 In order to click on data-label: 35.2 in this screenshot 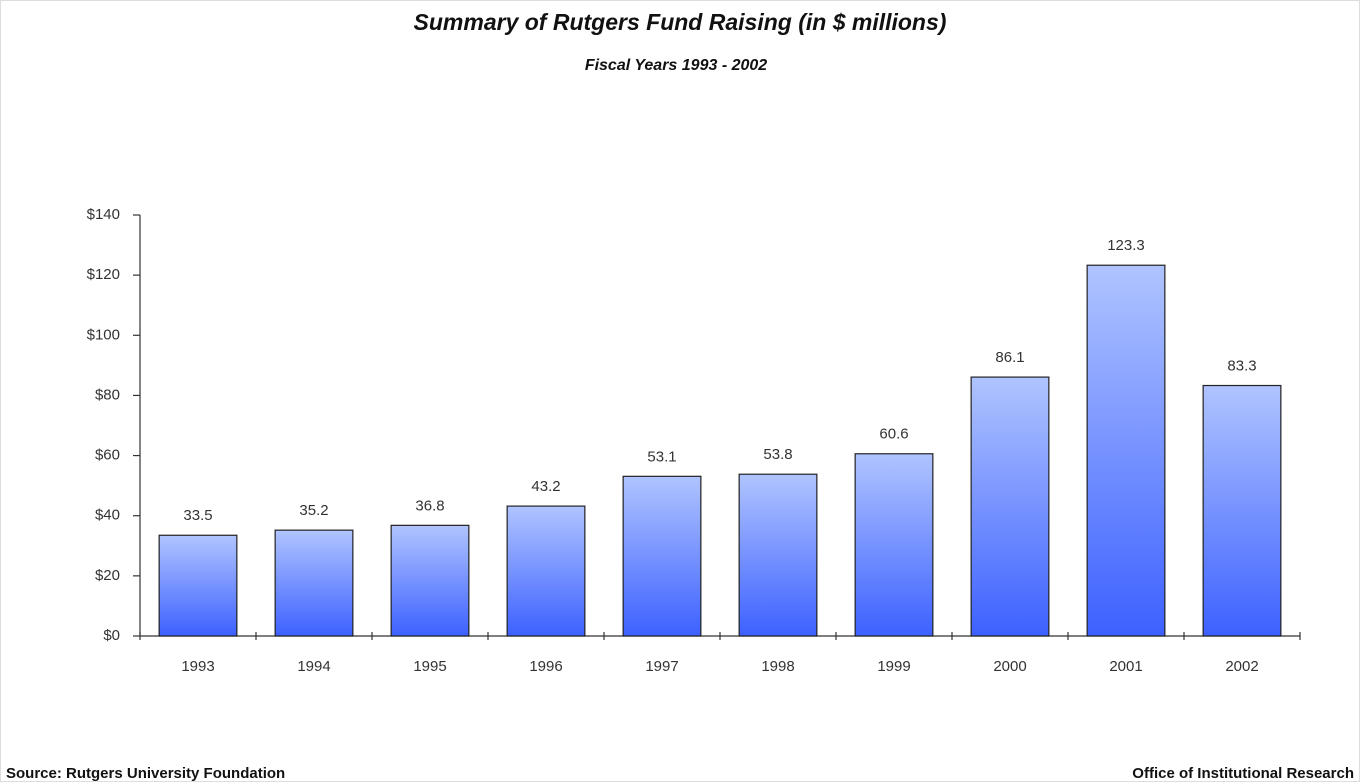, I will do `click(313, 510)`.